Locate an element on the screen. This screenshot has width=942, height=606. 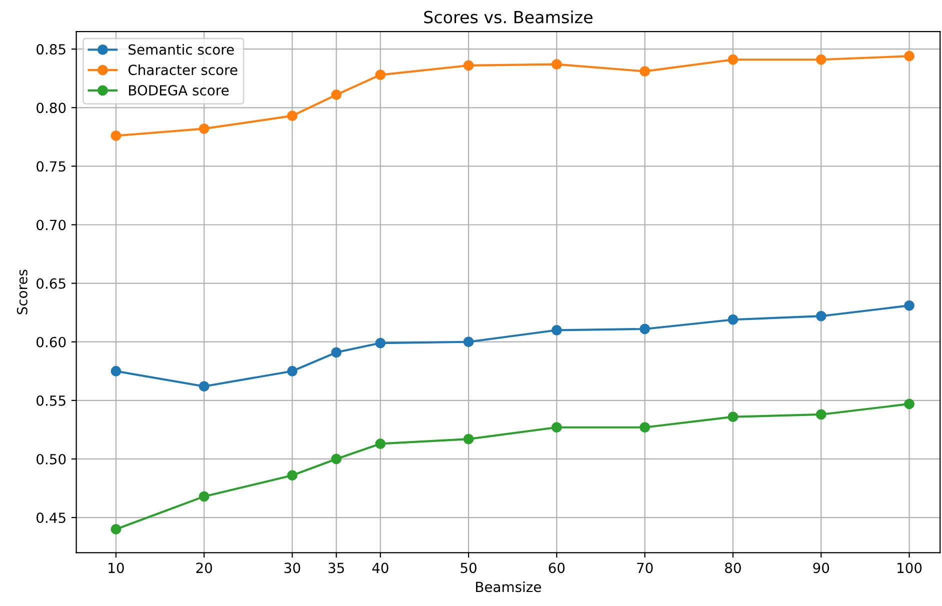
x-tick-label: 10 is located at coordinates (116, 568).